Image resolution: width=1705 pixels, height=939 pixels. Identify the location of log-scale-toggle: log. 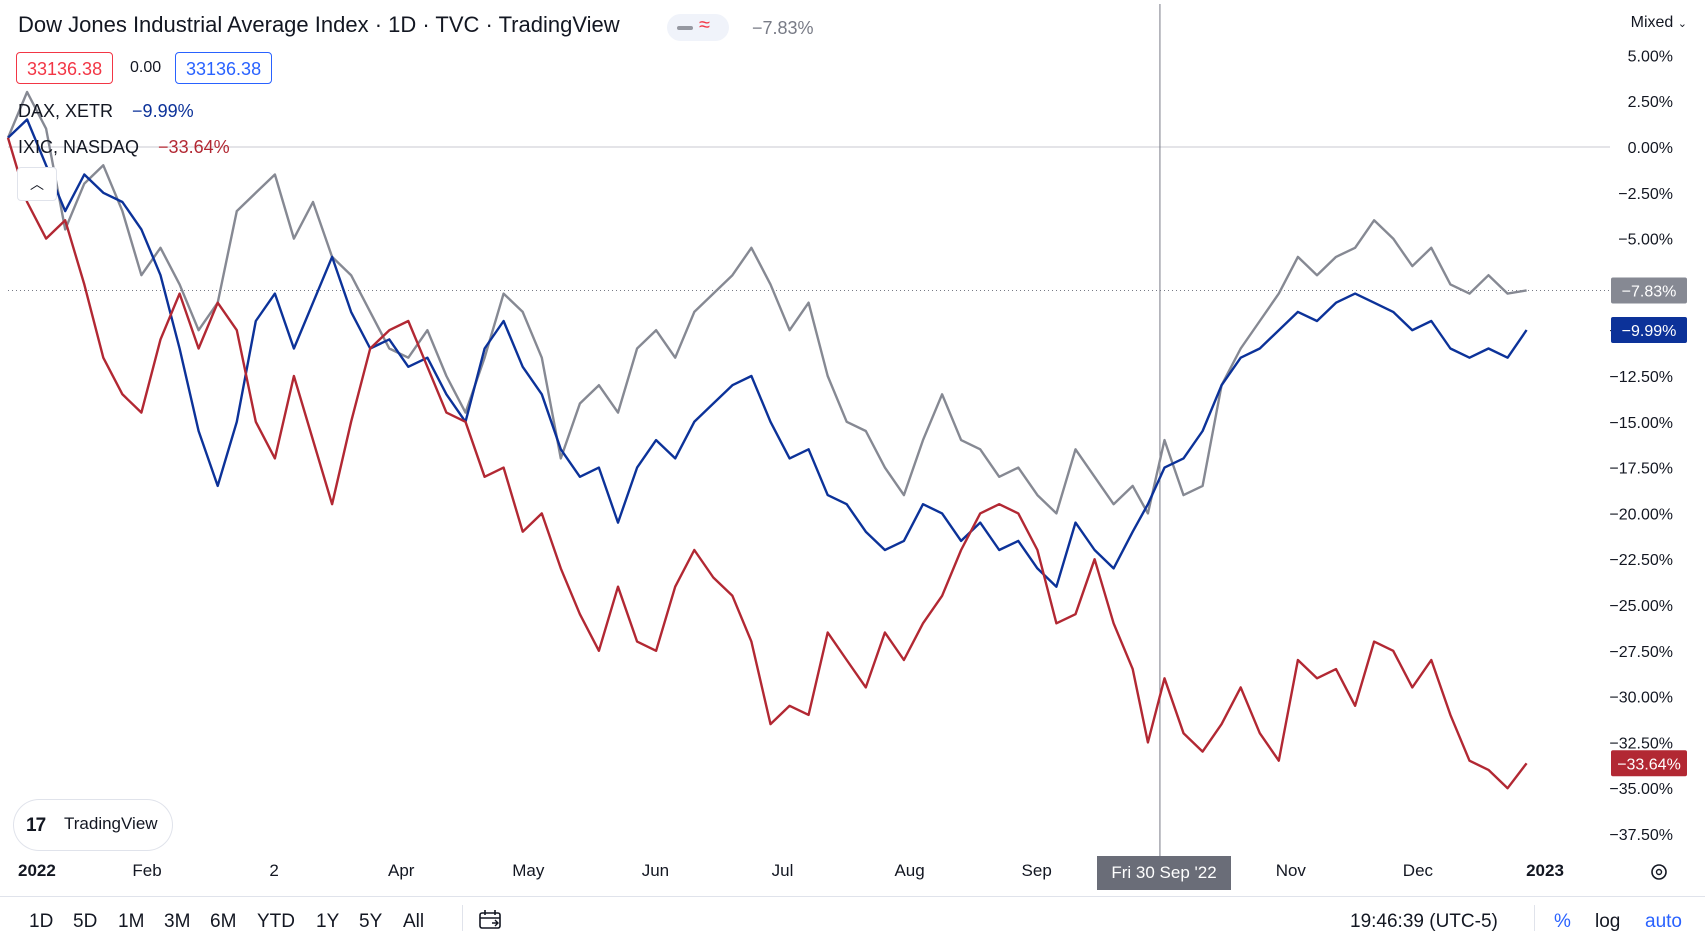
(1608, 921).